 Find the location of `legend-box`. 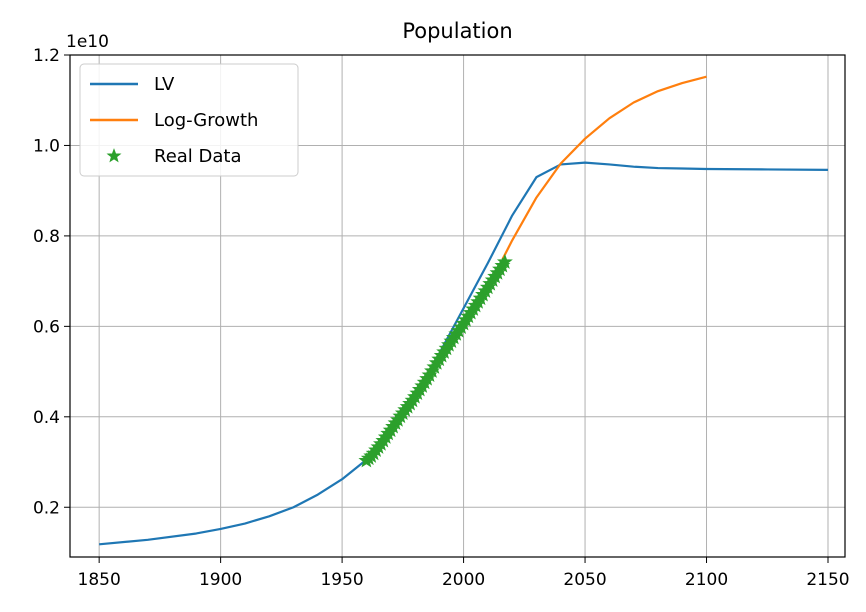

legend-box is located at coordinates (189, 120).